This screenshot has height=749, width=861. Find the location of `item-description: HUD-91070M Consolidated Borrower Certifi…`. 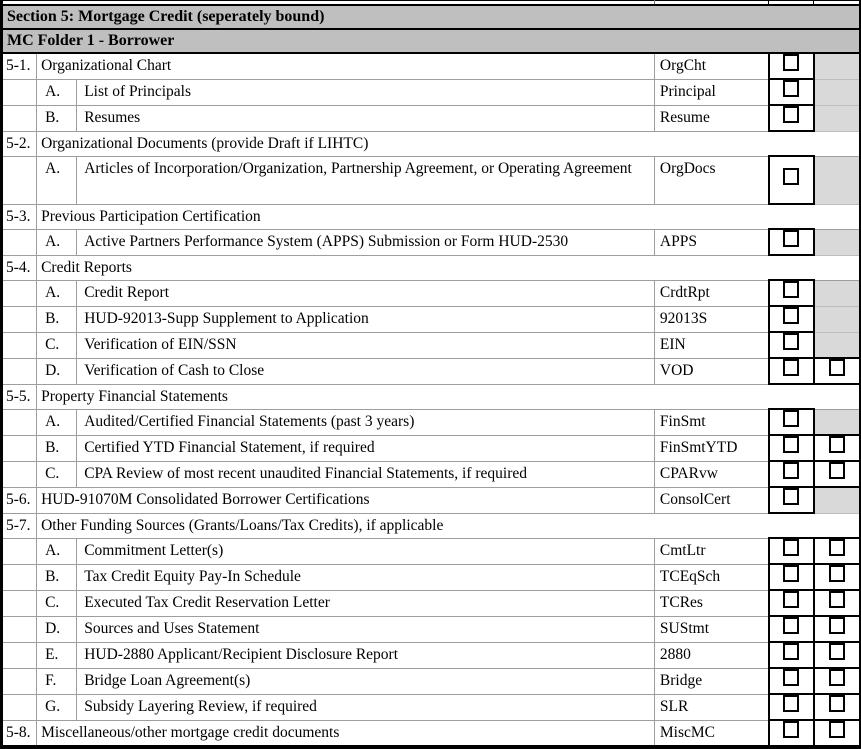

item-description: HUD-91070M Consolidated Borrower Certifi… is located at coordinates (345, 500).